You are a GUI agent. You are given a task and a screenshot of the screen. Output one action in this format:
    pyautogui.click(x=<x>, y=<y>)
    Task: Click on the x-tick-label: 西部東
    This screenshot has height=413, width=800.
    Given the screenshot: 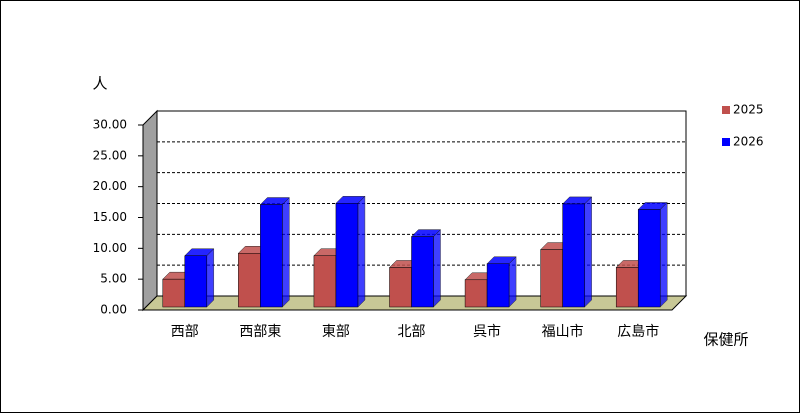 What is the action you would take?
    pyautogui.click(x=260, y=332)
    